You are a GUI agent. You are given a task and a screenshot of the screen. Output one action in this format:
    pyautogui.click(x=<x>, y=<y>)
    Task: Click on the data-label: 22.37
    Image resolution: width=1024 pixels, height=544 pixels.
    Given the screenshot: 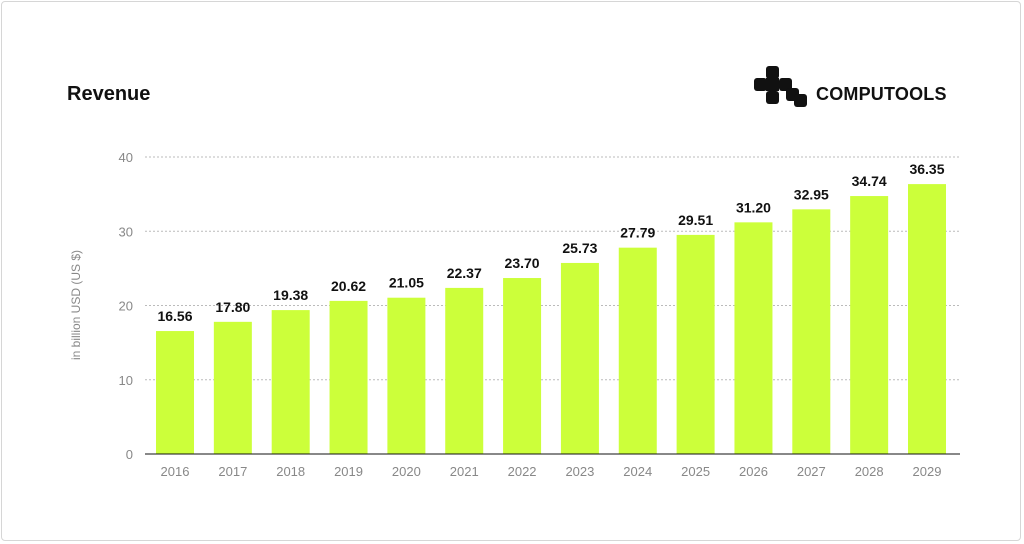 What is the action you would take?
    pyautogui.click(x=464, y=273)
    